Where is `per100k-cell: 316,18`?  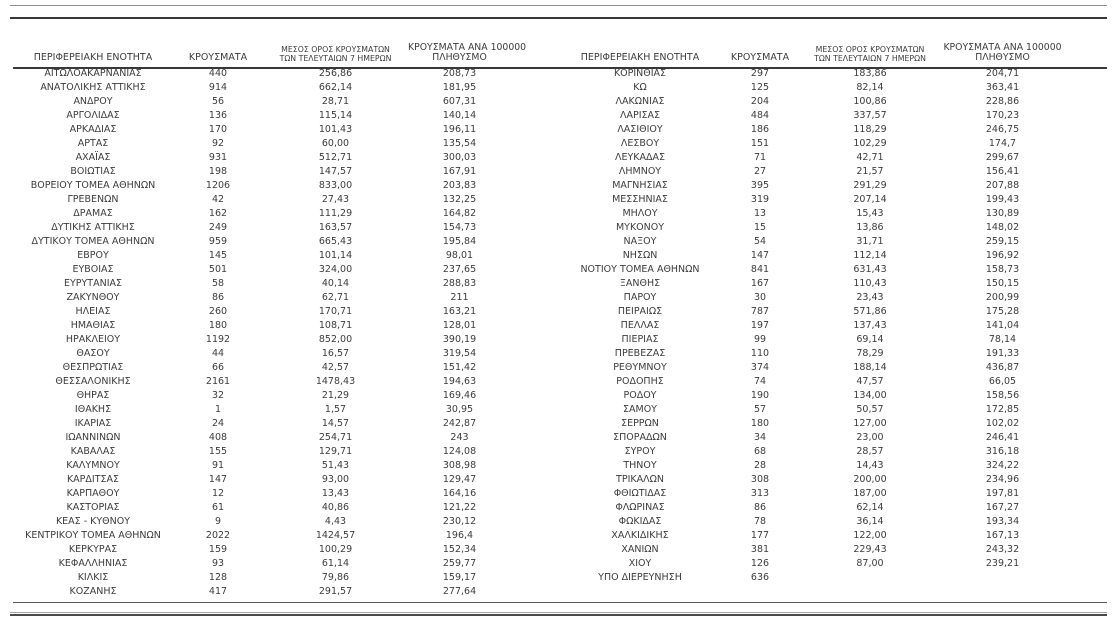
per100k-cell: 316,18 is located at coordinates (1002, 451).